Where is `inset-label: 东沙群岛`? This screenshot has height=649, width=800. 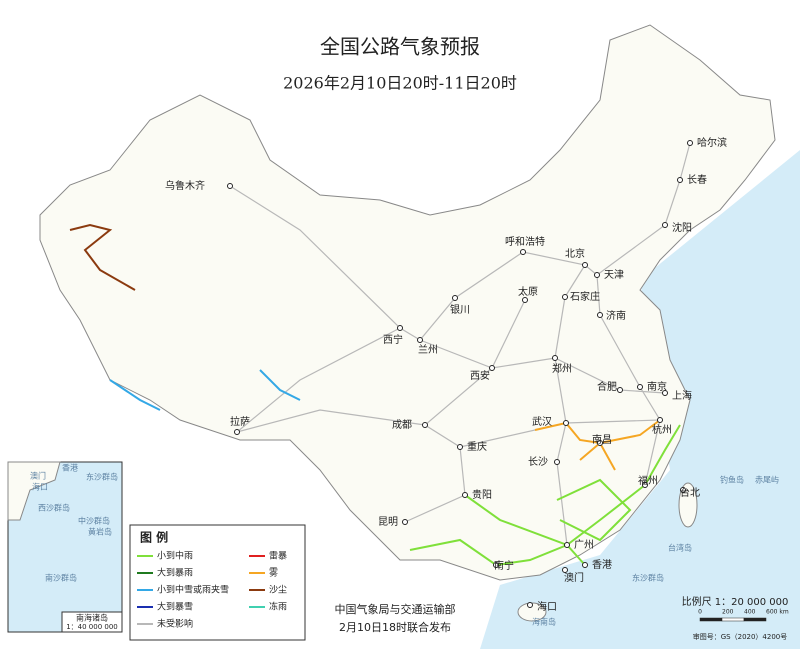
inset-label: 东沙群岛 is located at coordinates (102, 477).